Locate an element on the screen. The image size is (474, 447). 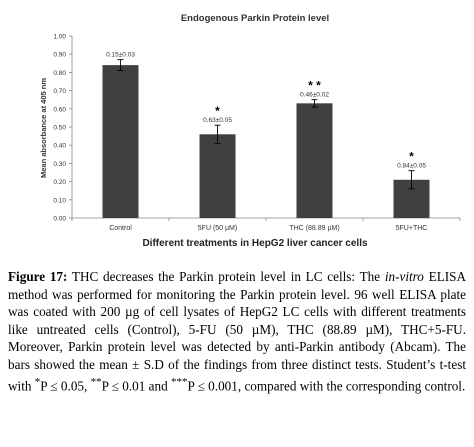
caption-p2: P ≤ 0.01 and is located at coordinates (134, 385).